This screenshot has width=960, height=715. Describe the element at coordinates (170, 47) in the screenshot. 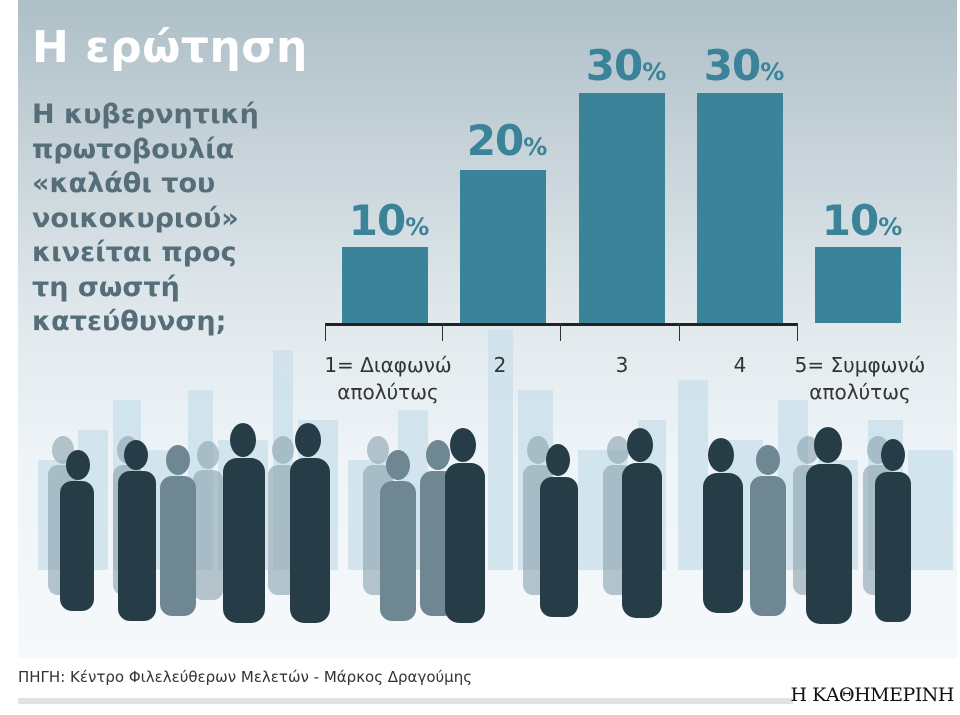

I see `infographic-title: Η ερώτηση` at that location.